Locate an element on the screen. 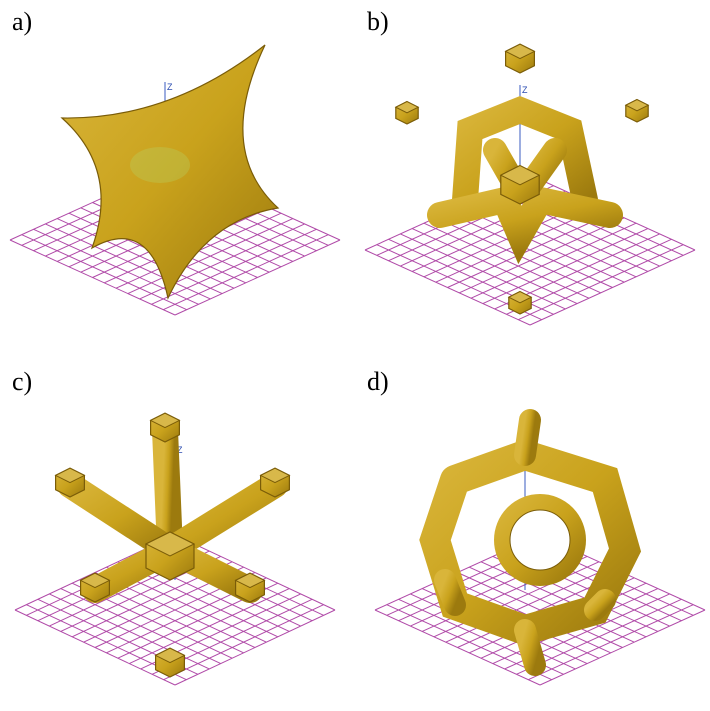 The width and height of the screenshot is (710, 711). ring-edge is located at coordinates (540, 540).